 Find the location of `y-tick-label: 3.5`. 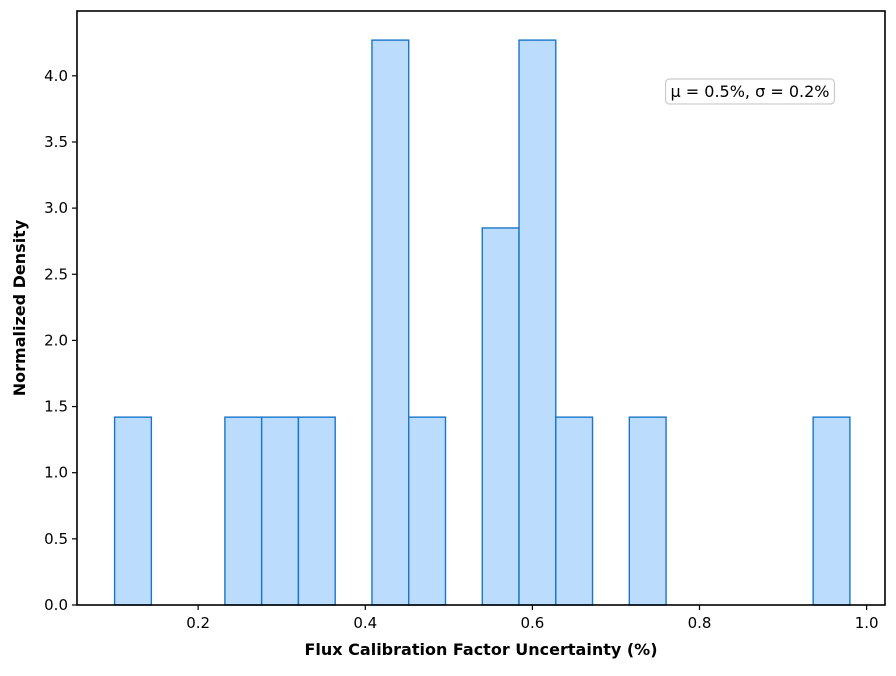

y-tick-label: 3.5 is located at coordinates (56, 142).